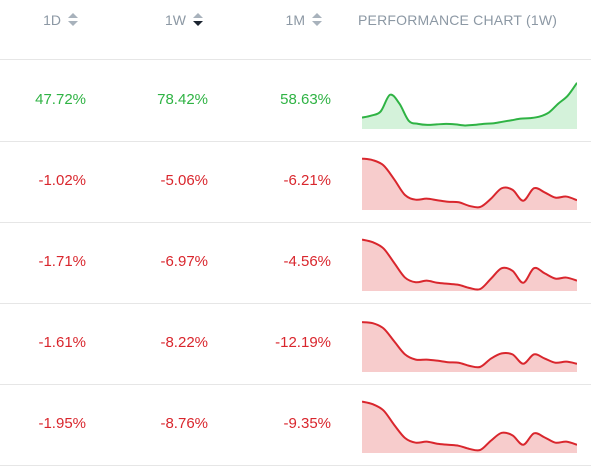 The width and height of the screenshot is (591, 466). What do you see at coordinates (305, 99) in the screenshot?
I see `change-1m: 58.63%` at bounding box center [305, 99].